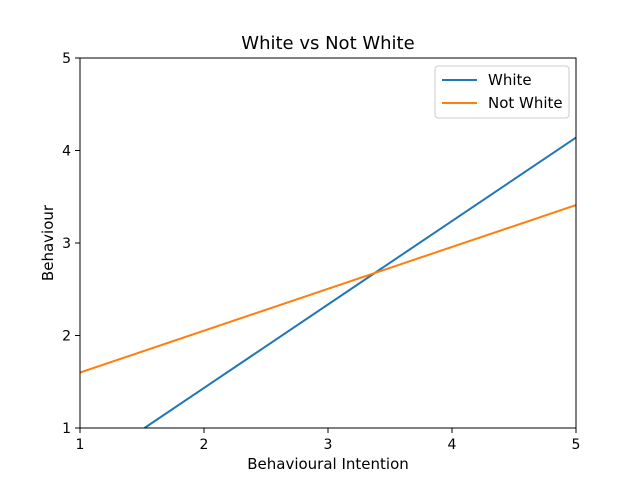  Describe the element at coordinates (576, 445) in the screenshot. I see `x-tick-label: 5` at that location.